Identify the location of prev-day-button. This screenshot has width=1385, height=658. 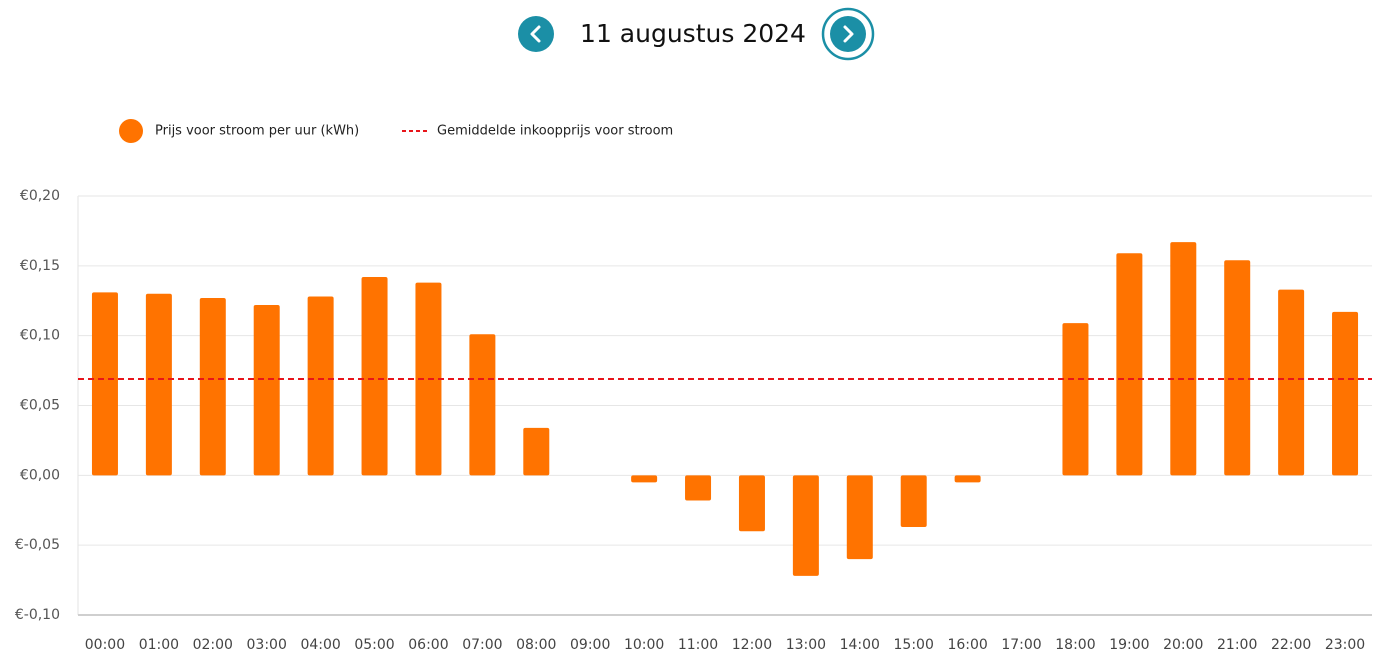
(536, 34).